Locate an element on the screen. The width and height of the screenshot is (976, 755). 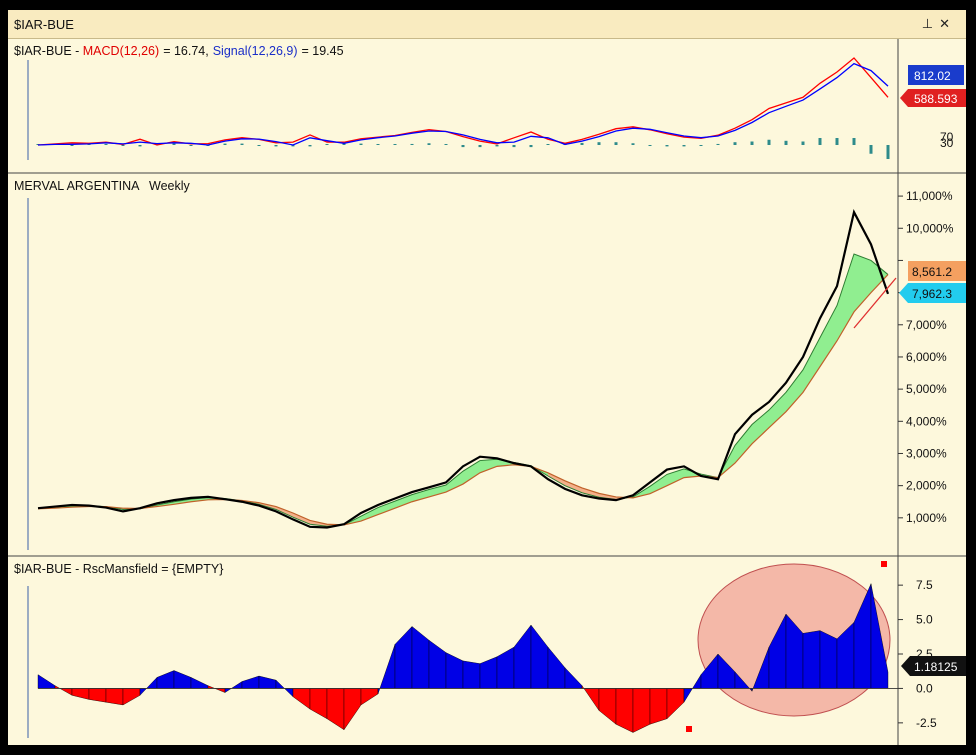
signal-label: Signal(12,26,9) is located at coordinates (255, 51).